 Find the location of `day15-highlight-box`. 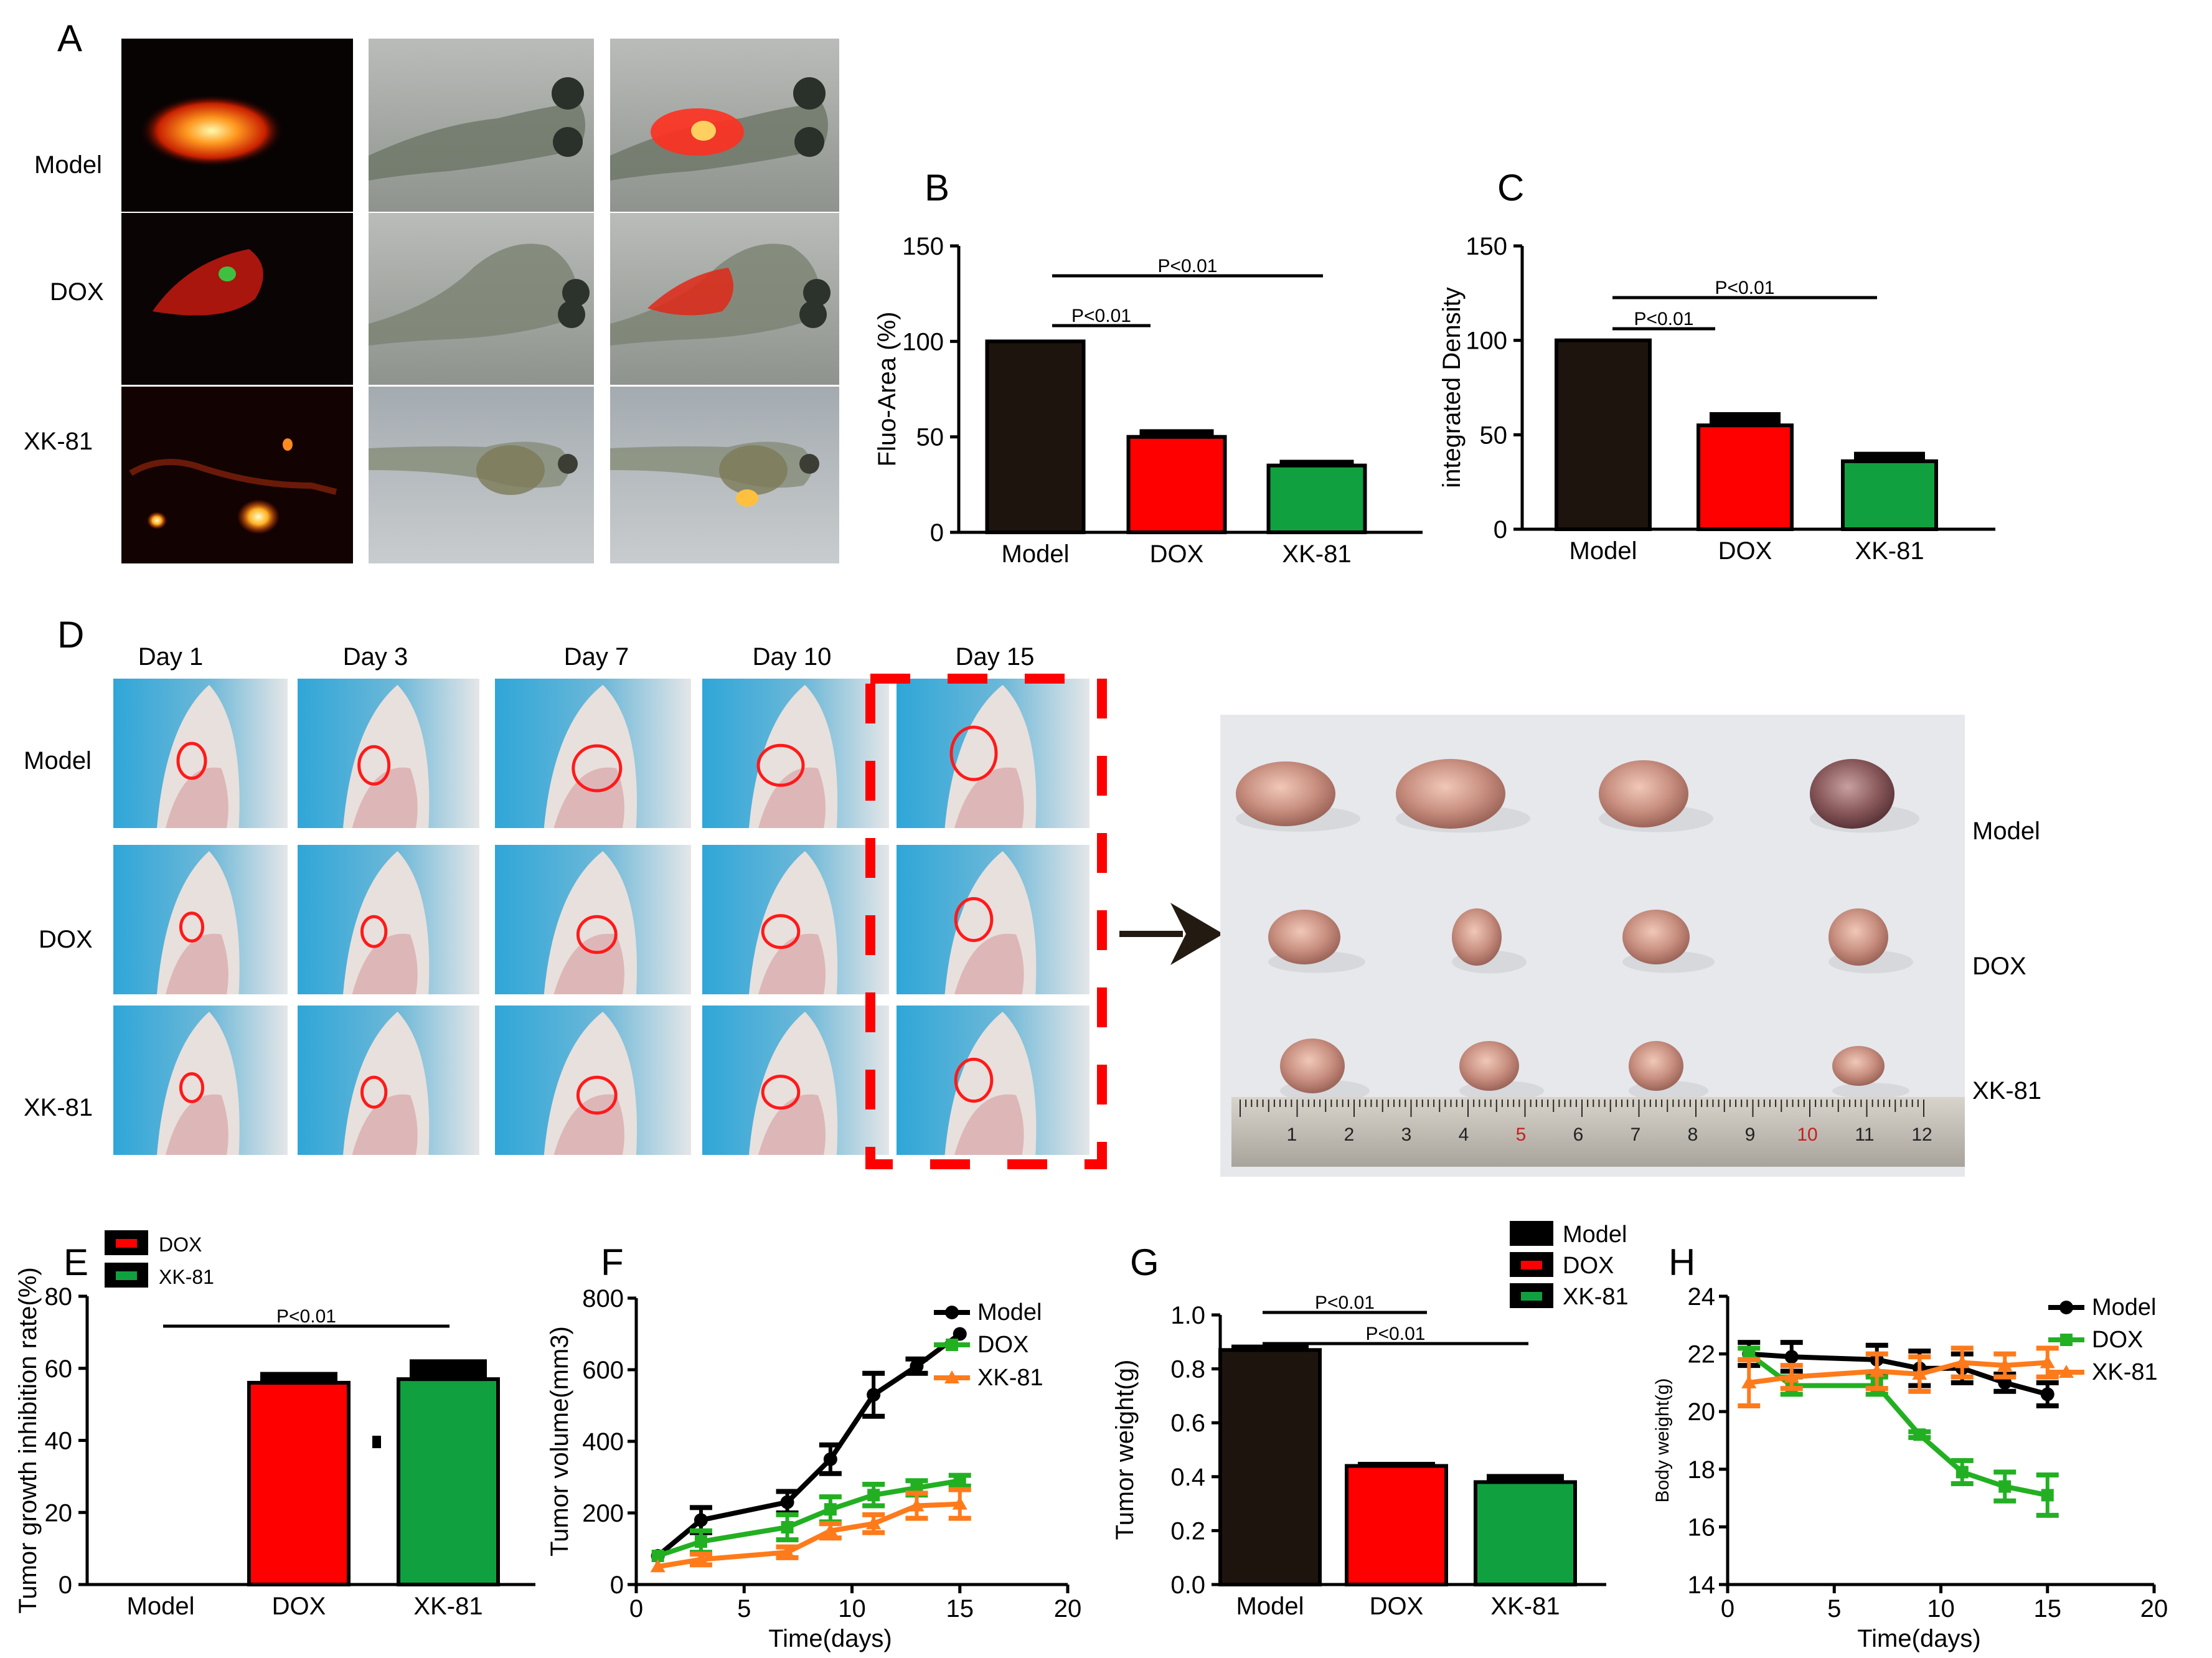

day15-highlight-box is located at coordinates (986, 921).